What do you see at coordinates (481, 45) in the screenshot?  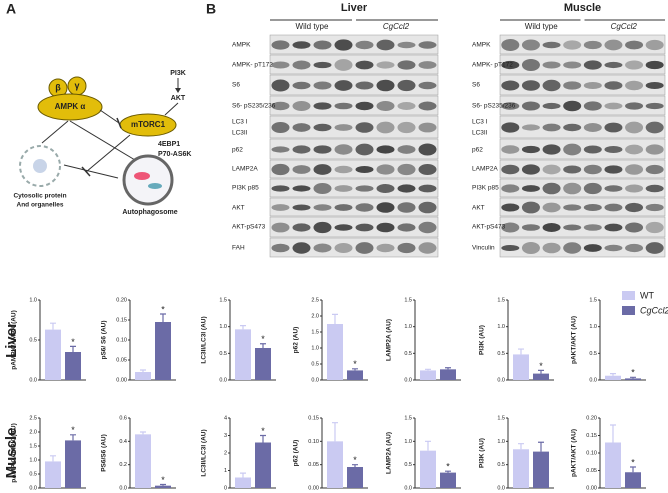 I see `blot-row-label: AMPK` at bounding box center [481, 45].